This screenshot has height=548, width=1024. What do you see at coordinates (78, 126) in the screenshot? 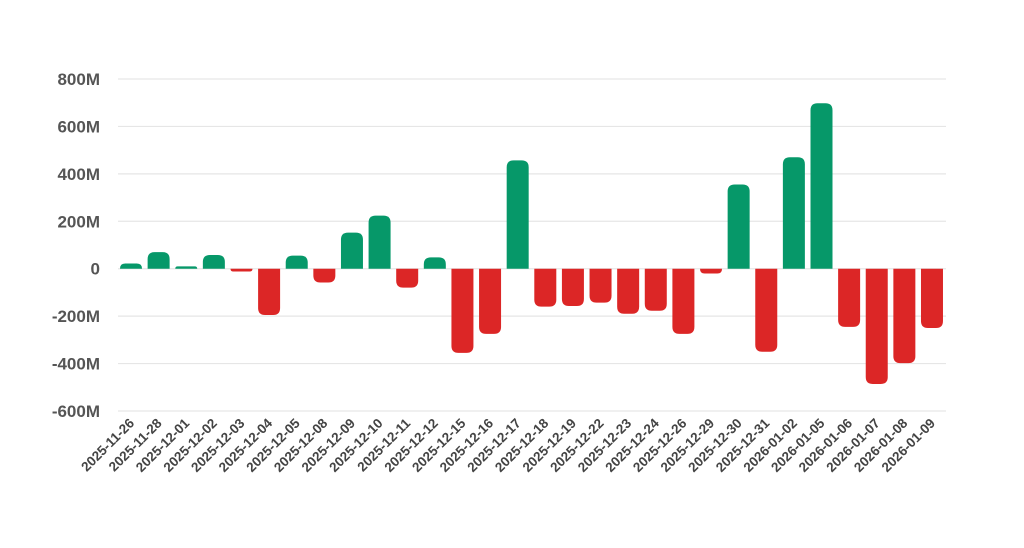
I see `y-tick-label: 600M` at bounding box center [78, 126].